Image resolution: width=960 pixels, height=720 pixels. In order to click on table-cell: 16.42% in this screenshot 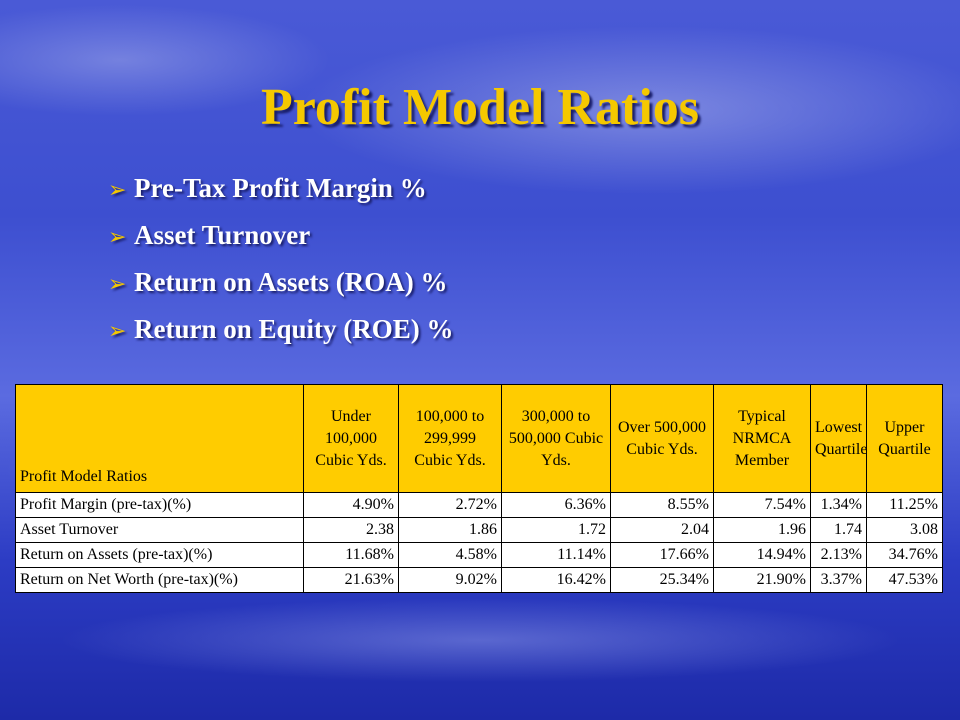, I will do `click(556, 580)`.